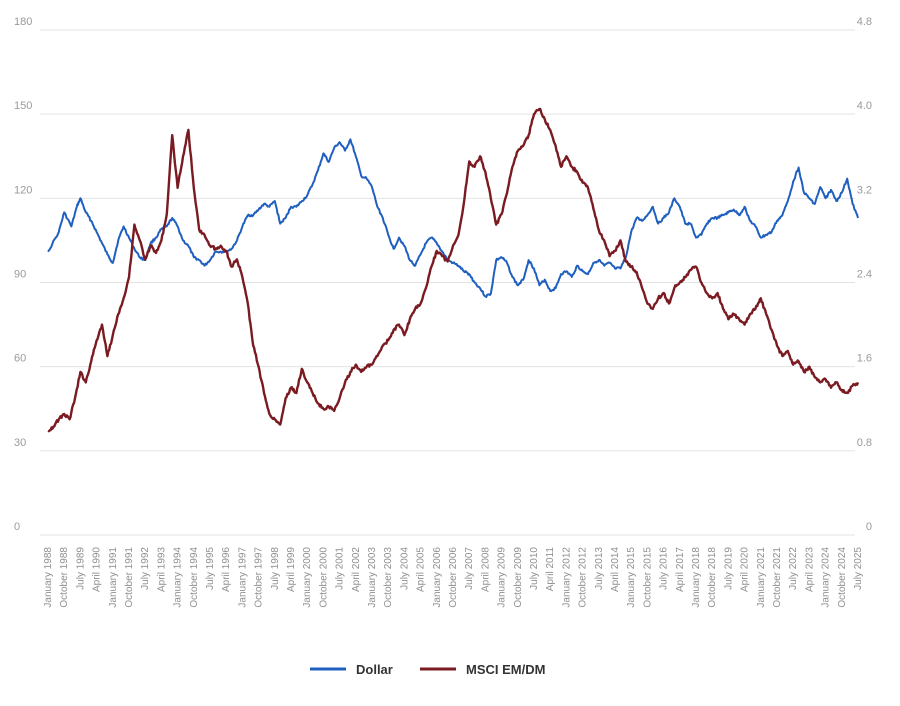 The height and width of the screenshot is (706, 900). What do you see at coordinates (80, 568) in the screenshot?
I see `x-tick-label: July 1989` at bounding box center [80, 568].